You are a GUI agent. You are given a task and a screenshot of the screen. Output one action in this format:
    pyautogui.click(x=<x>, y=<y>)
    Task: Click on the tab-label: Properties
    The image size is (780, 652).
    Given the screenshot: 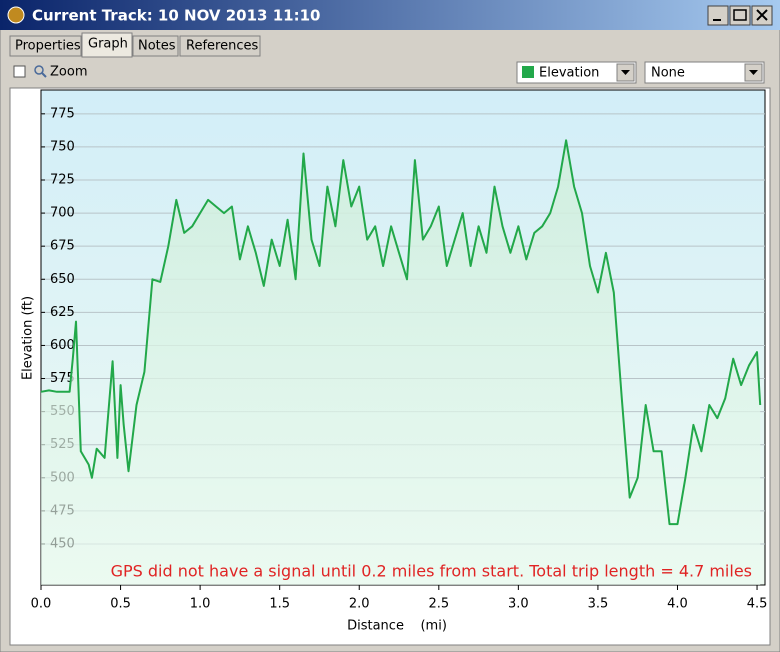 What is the action you would take?
    pyautogui.click(x=48, y=46)
    